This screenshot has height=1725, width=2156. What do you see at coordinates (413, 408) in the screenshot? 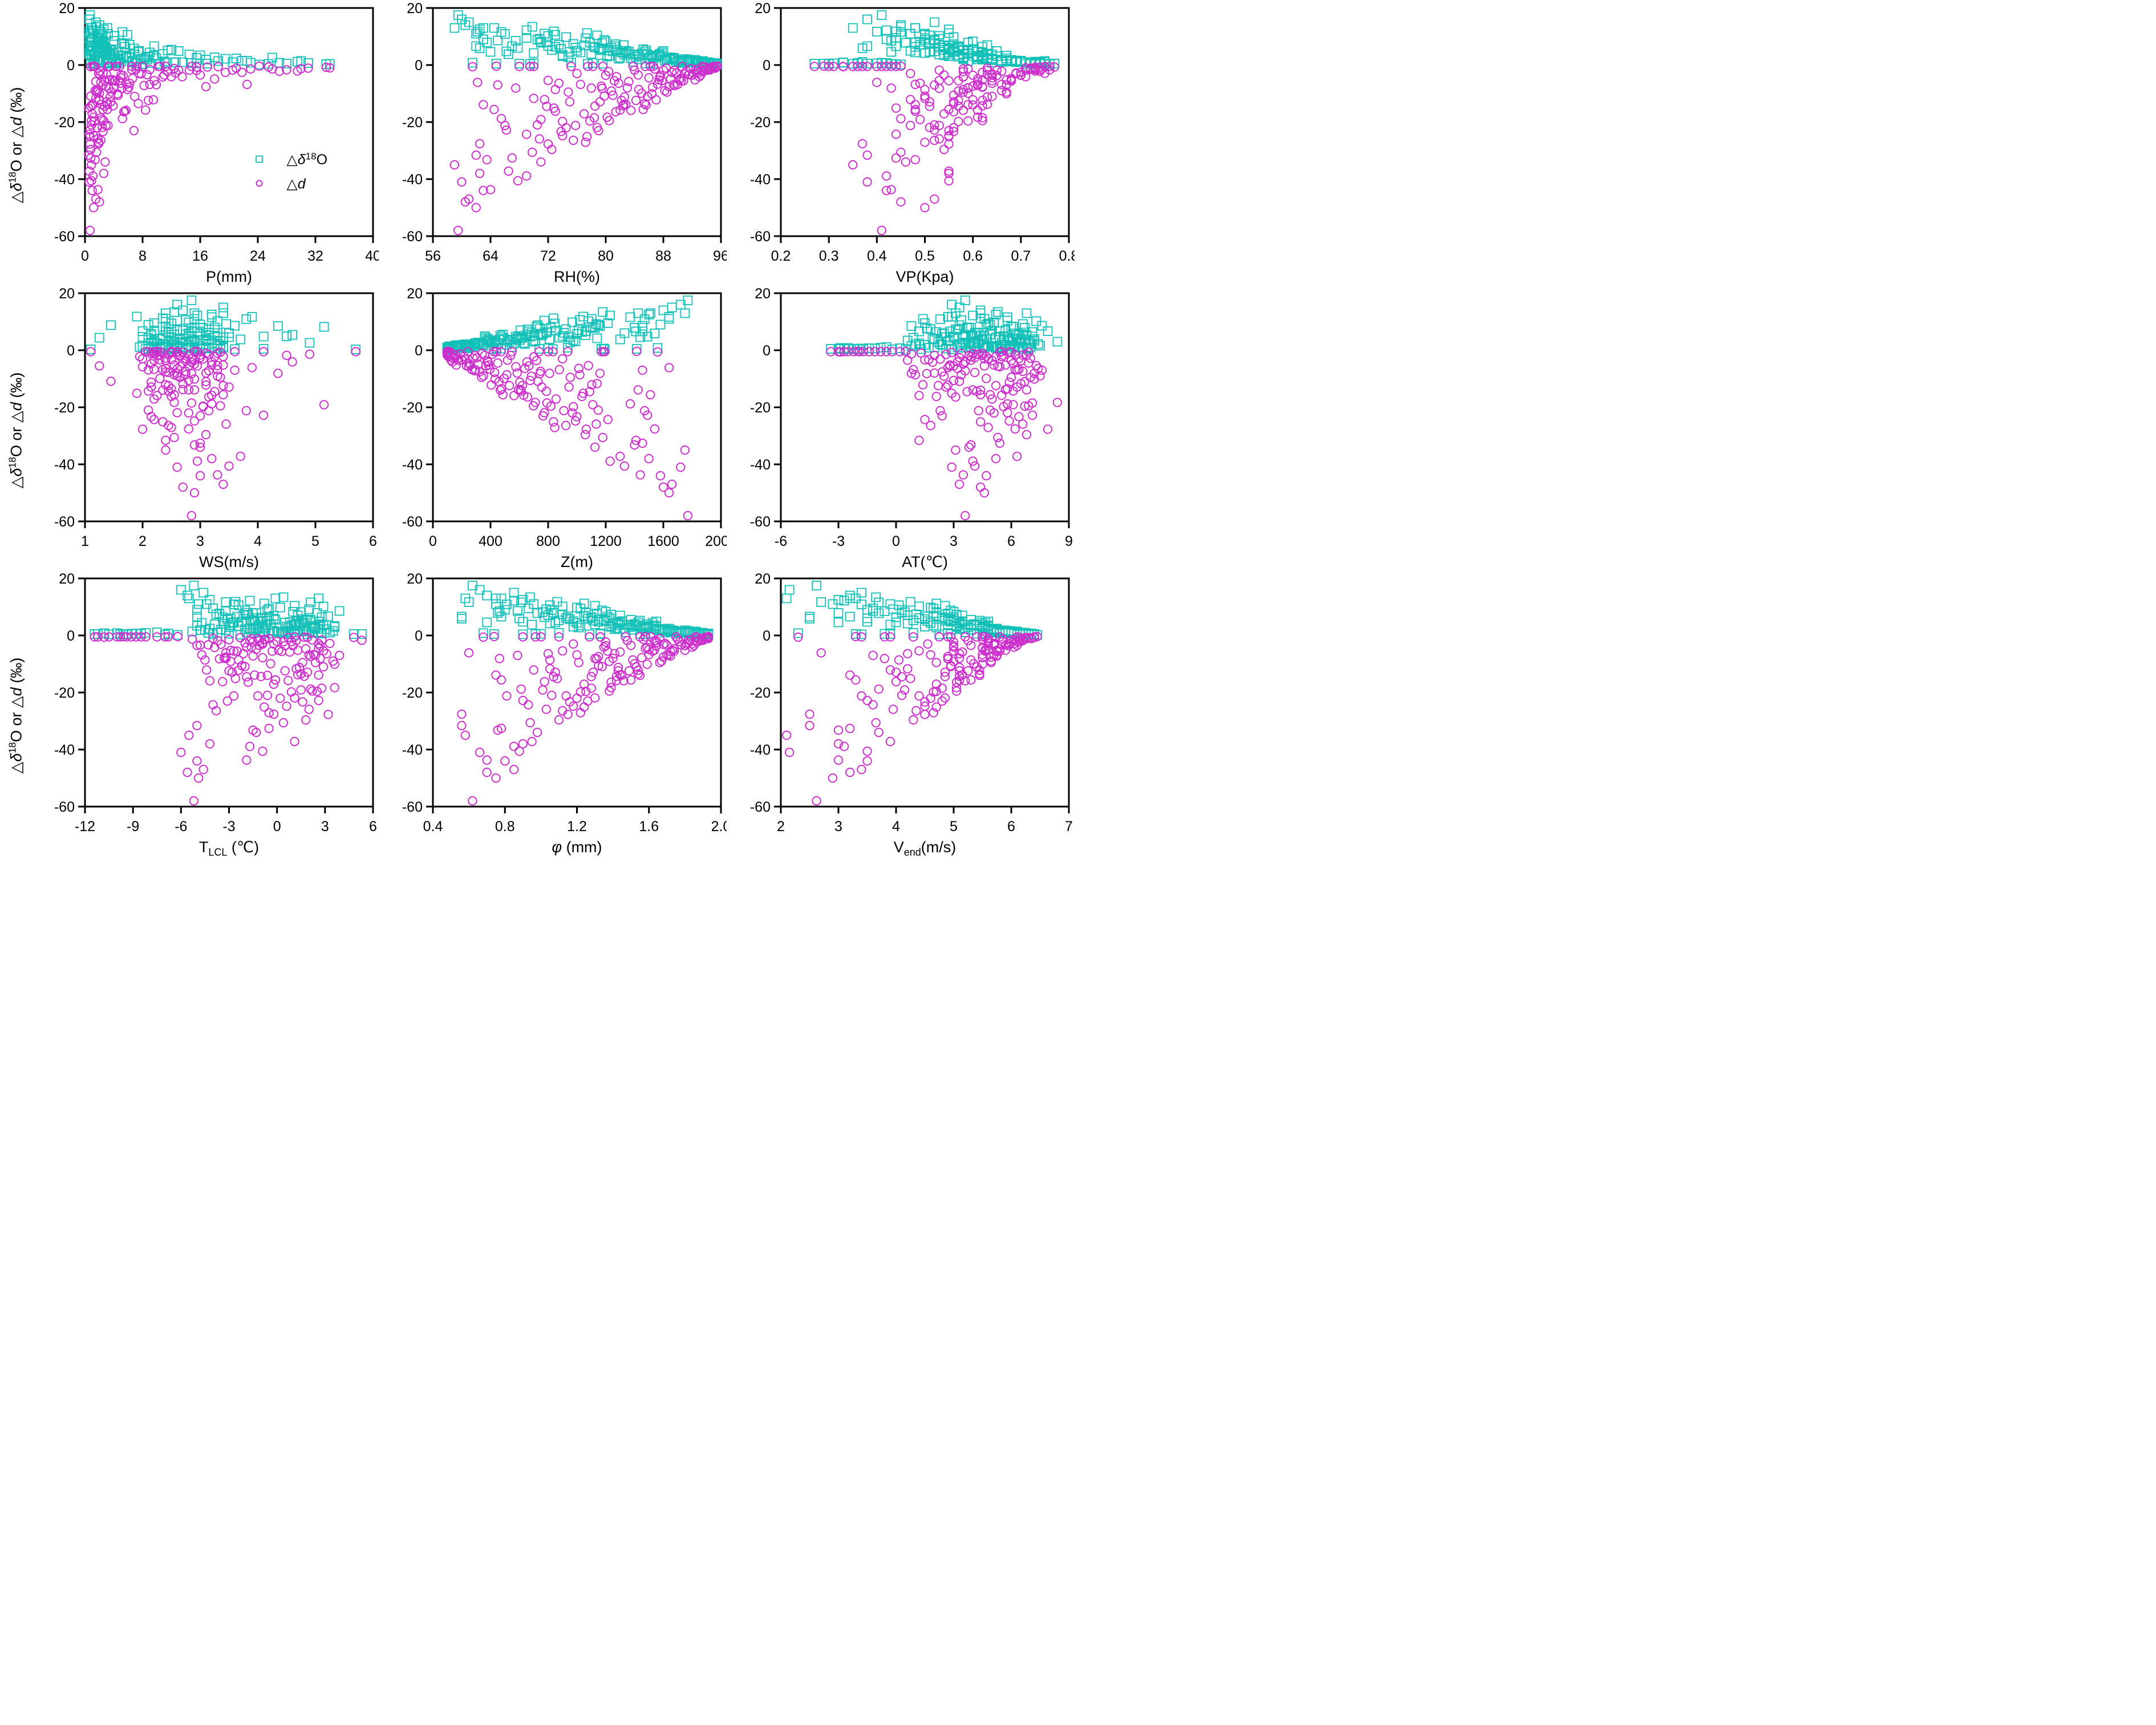
I see `y-tick-label: -20` at bounding box center [413, 408].